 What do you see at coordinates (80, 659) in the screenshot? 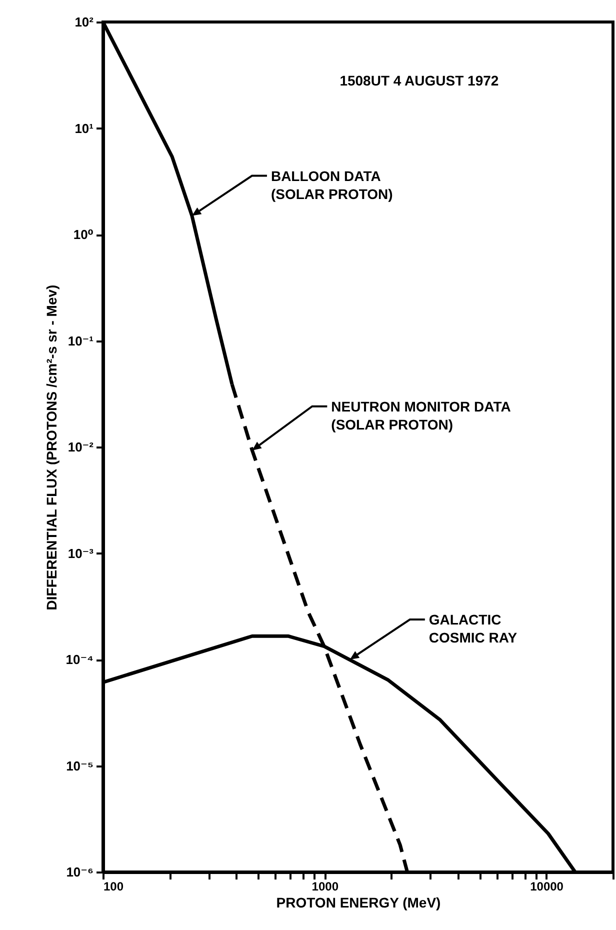
I see `y-tick-label: 10⁻⁴` at bounding box center [80, 659].